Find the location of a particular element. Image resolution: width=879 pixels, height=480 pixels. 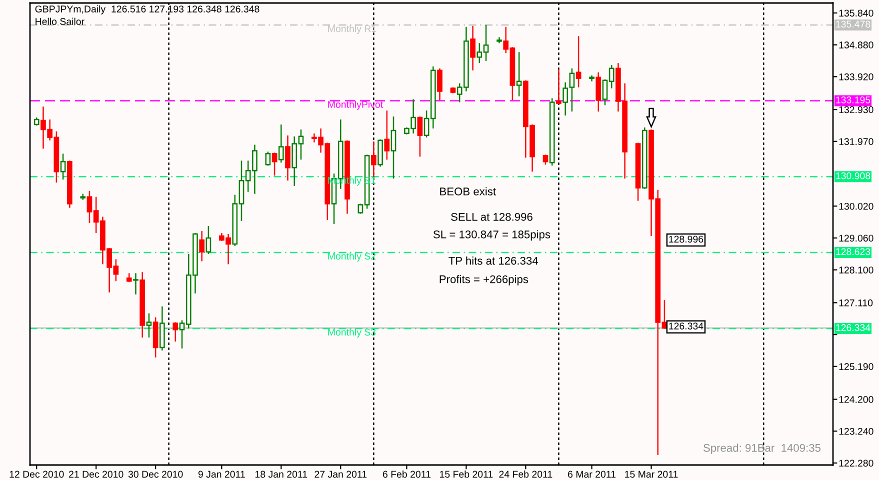

ref-line-label: 135.478 is located at coordinates (853, 24).